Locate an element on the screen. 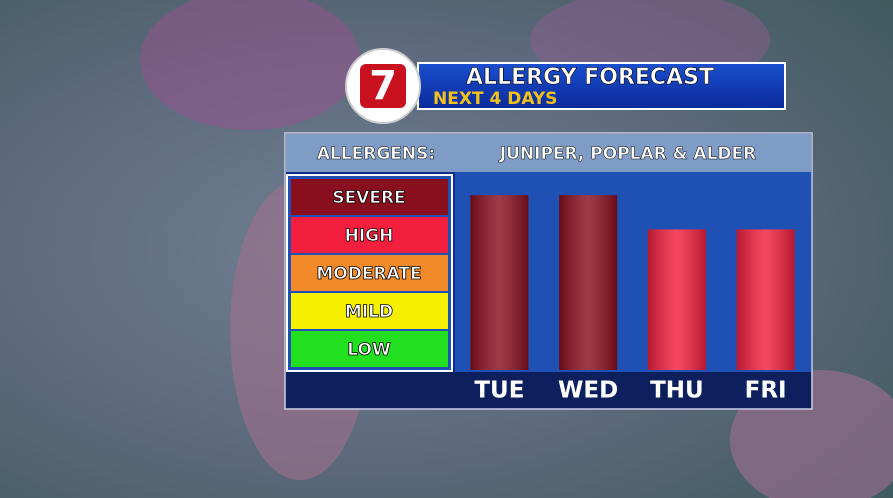  footer-bar is located at coordinates (548, 390).